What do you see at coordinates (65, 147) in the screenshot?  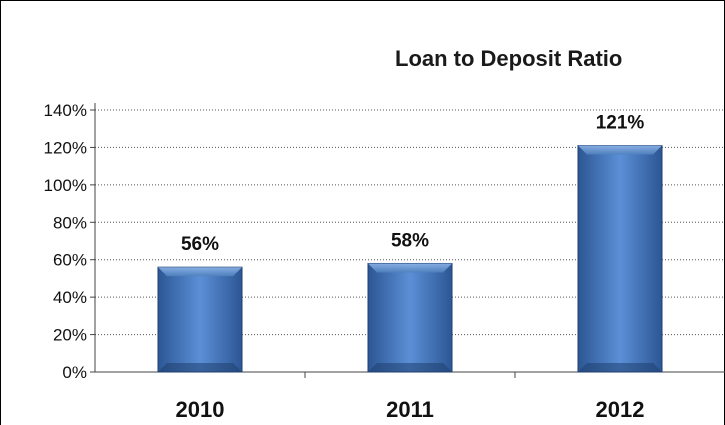 I see `y-tick-label: 120%` at bounding box center [65, 147].